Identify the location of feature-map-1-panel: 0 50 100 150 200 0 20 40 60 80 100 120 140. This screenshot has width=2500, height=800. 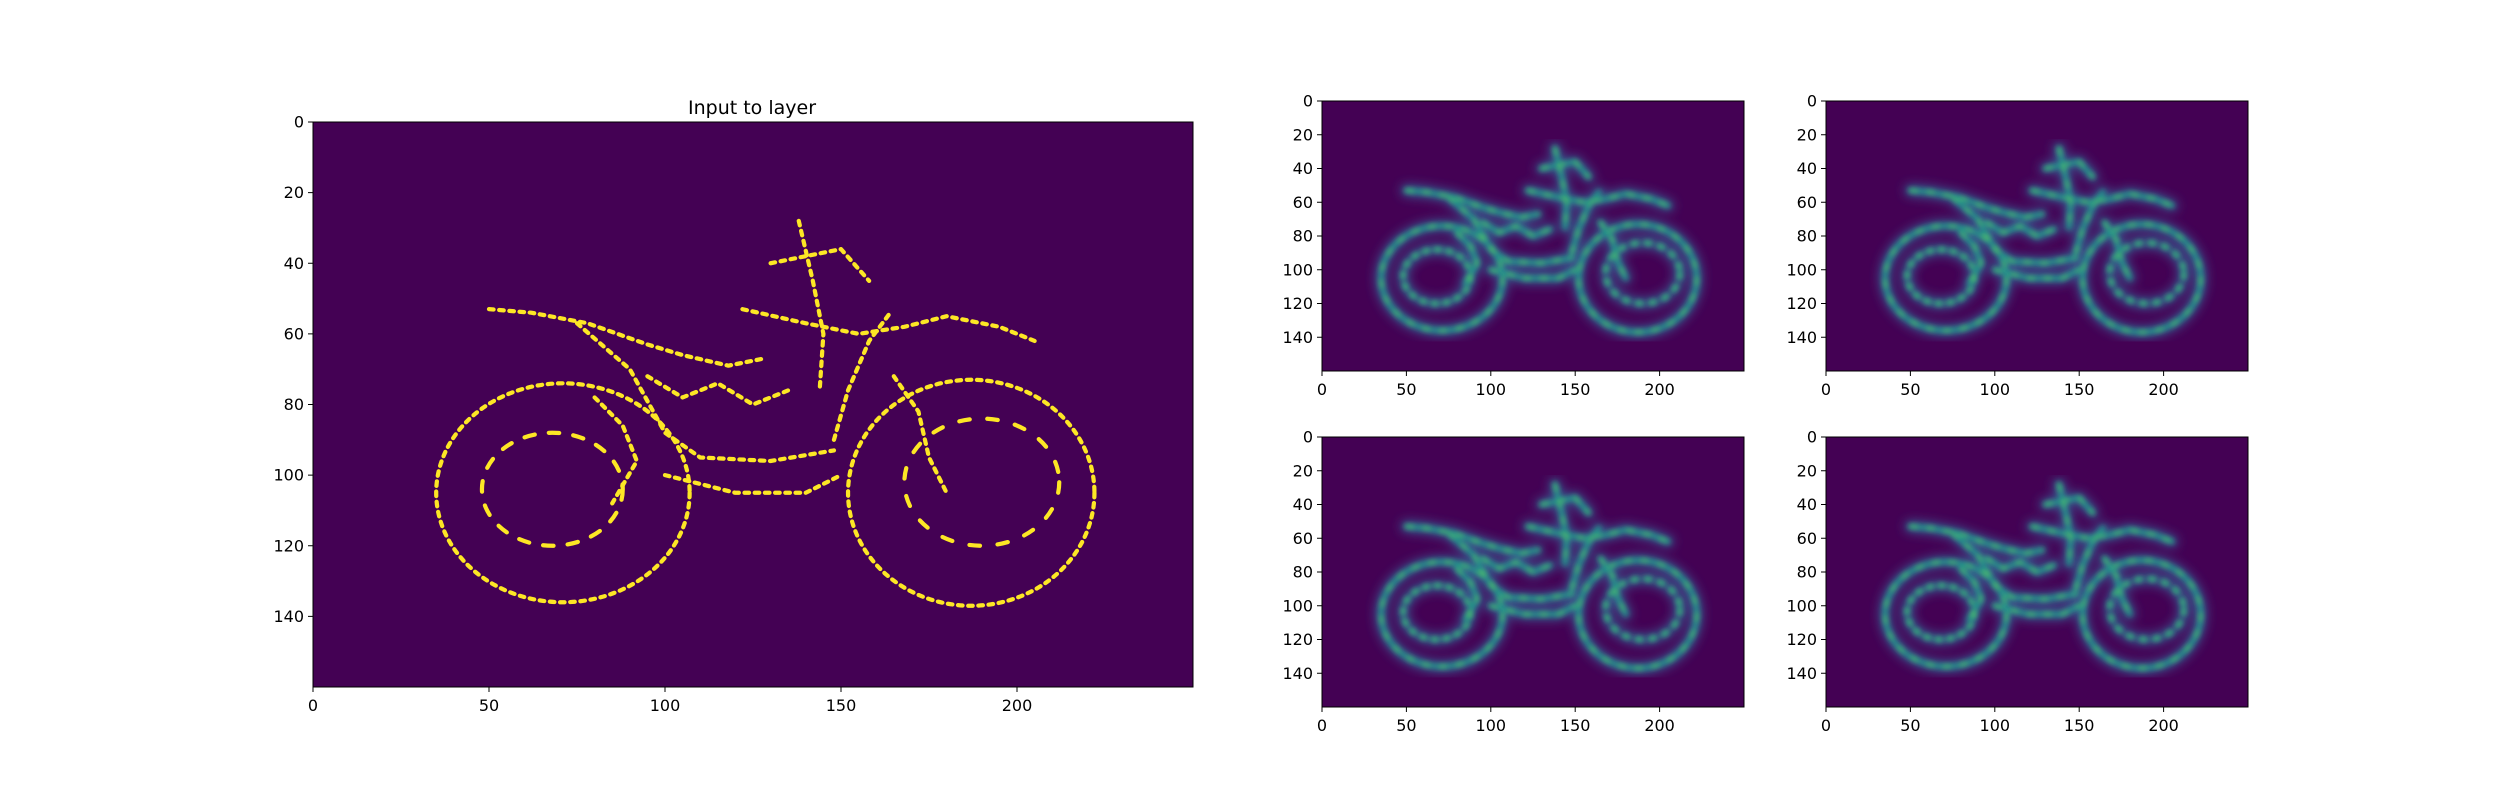
(1513, 245).